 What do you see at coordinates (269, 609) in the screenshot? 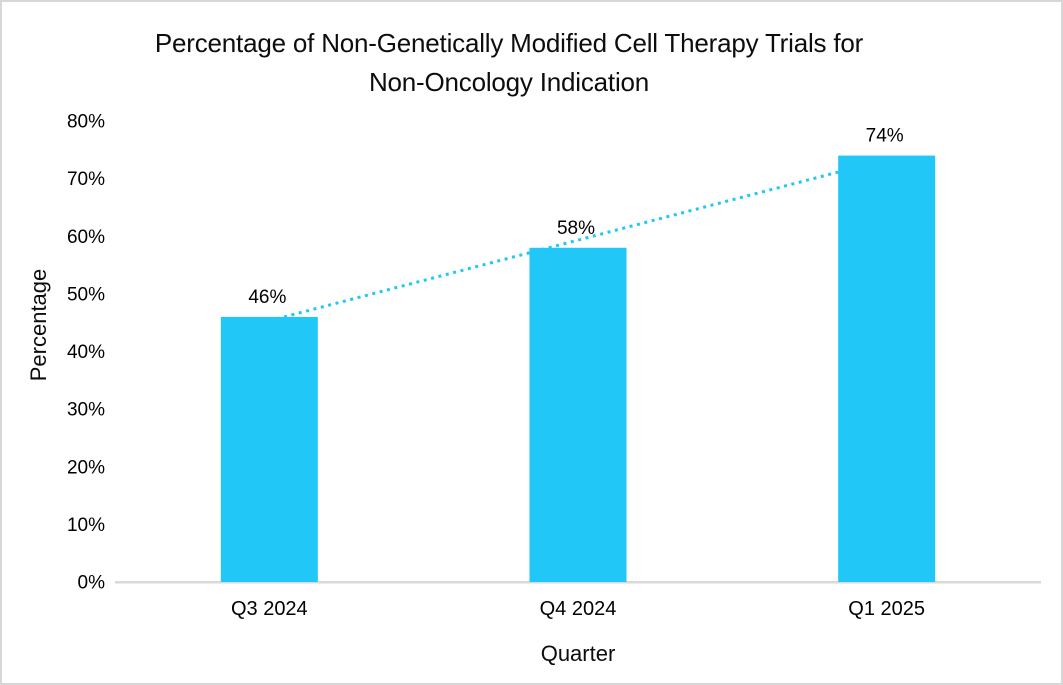
I see `x-tick-label: Q3 2024` at bounding box center [269, 609].